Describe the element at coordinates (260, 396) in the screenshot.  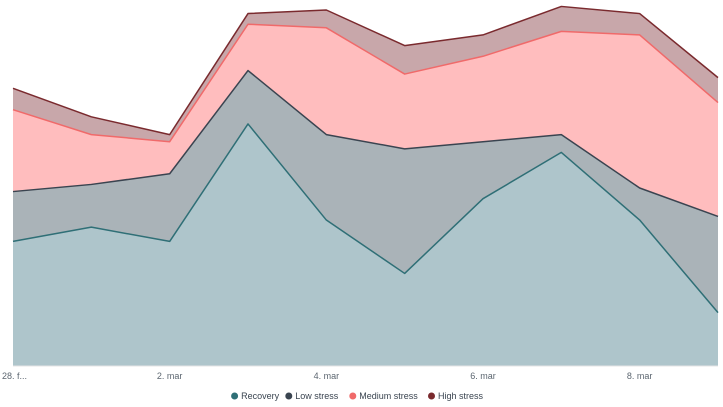
I see `legend-label: Recovery` at that location.